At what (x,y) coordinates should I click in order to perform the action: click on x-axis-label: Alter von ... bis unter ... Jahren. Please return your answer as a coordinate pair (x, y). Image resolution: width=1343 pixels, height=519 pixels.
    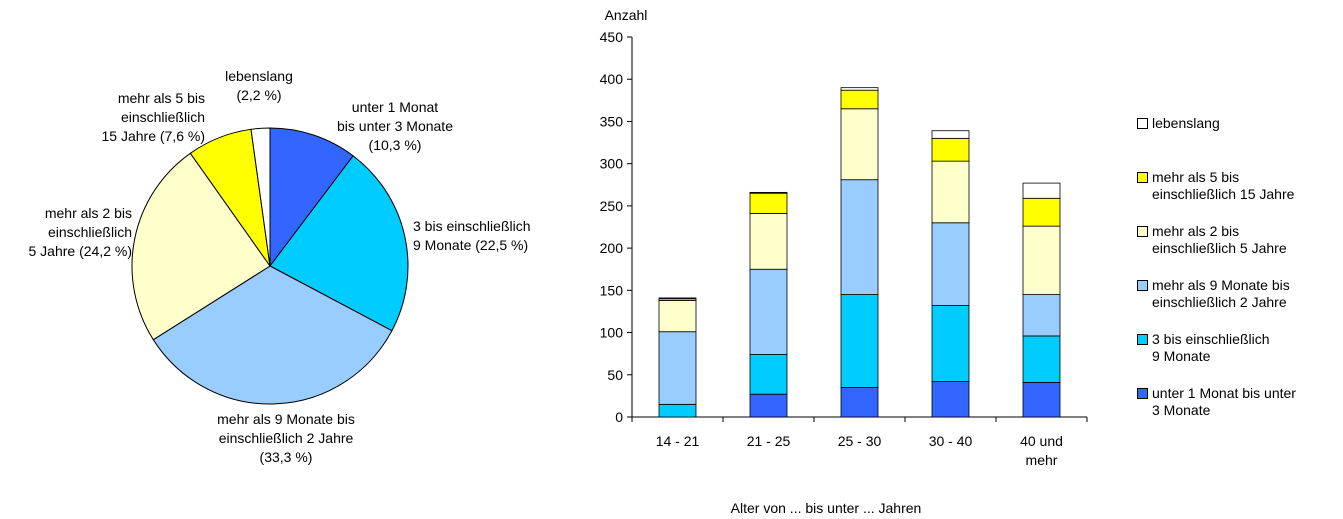
    Looking at the image, I should click on (826, 508).